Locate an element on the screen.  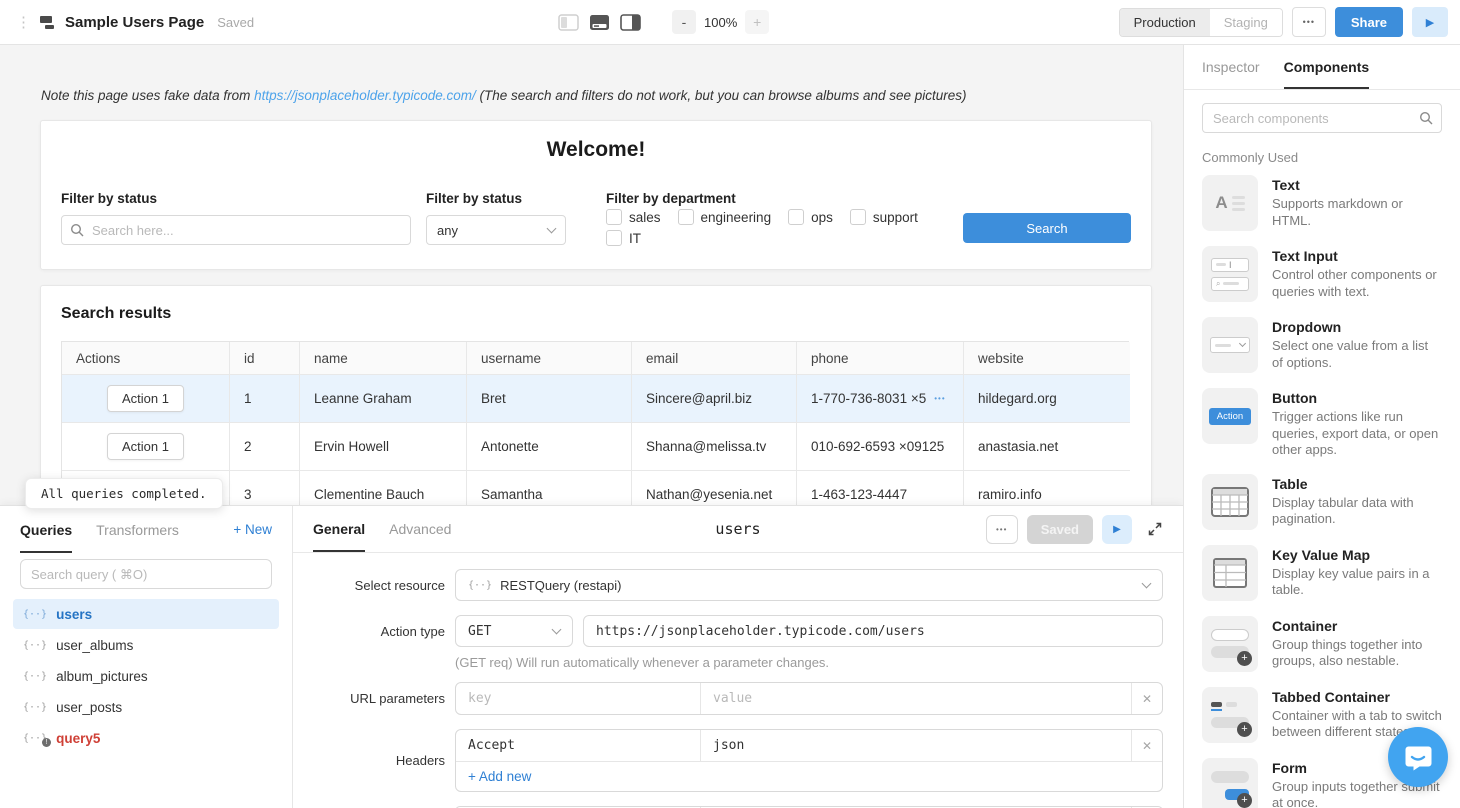
param-key-input is located at coordinates (578, 698).